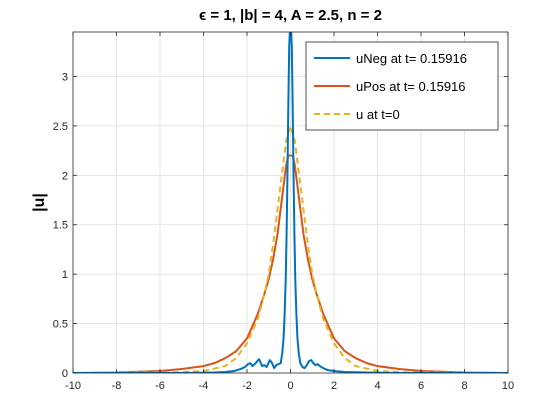 The image size is (560, 420). Describe the element at coordinates (39, 202) in the screenshot. I see `y-axis-label: |u|` at that location.